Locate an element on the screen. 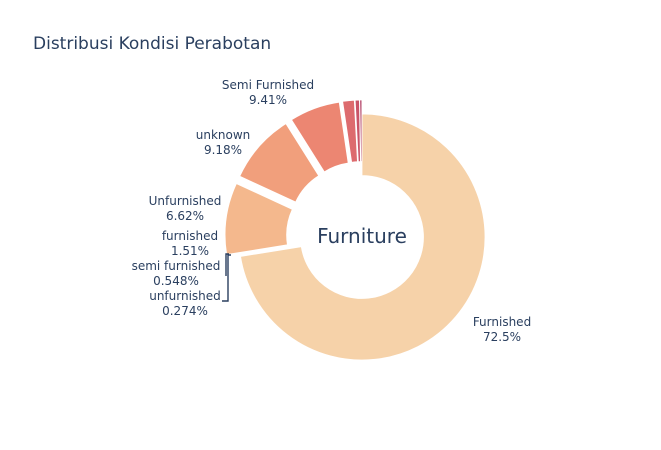 The width and height of the screenshot is (661, 450). leader-lines-group is located at coordinates (226, 277).